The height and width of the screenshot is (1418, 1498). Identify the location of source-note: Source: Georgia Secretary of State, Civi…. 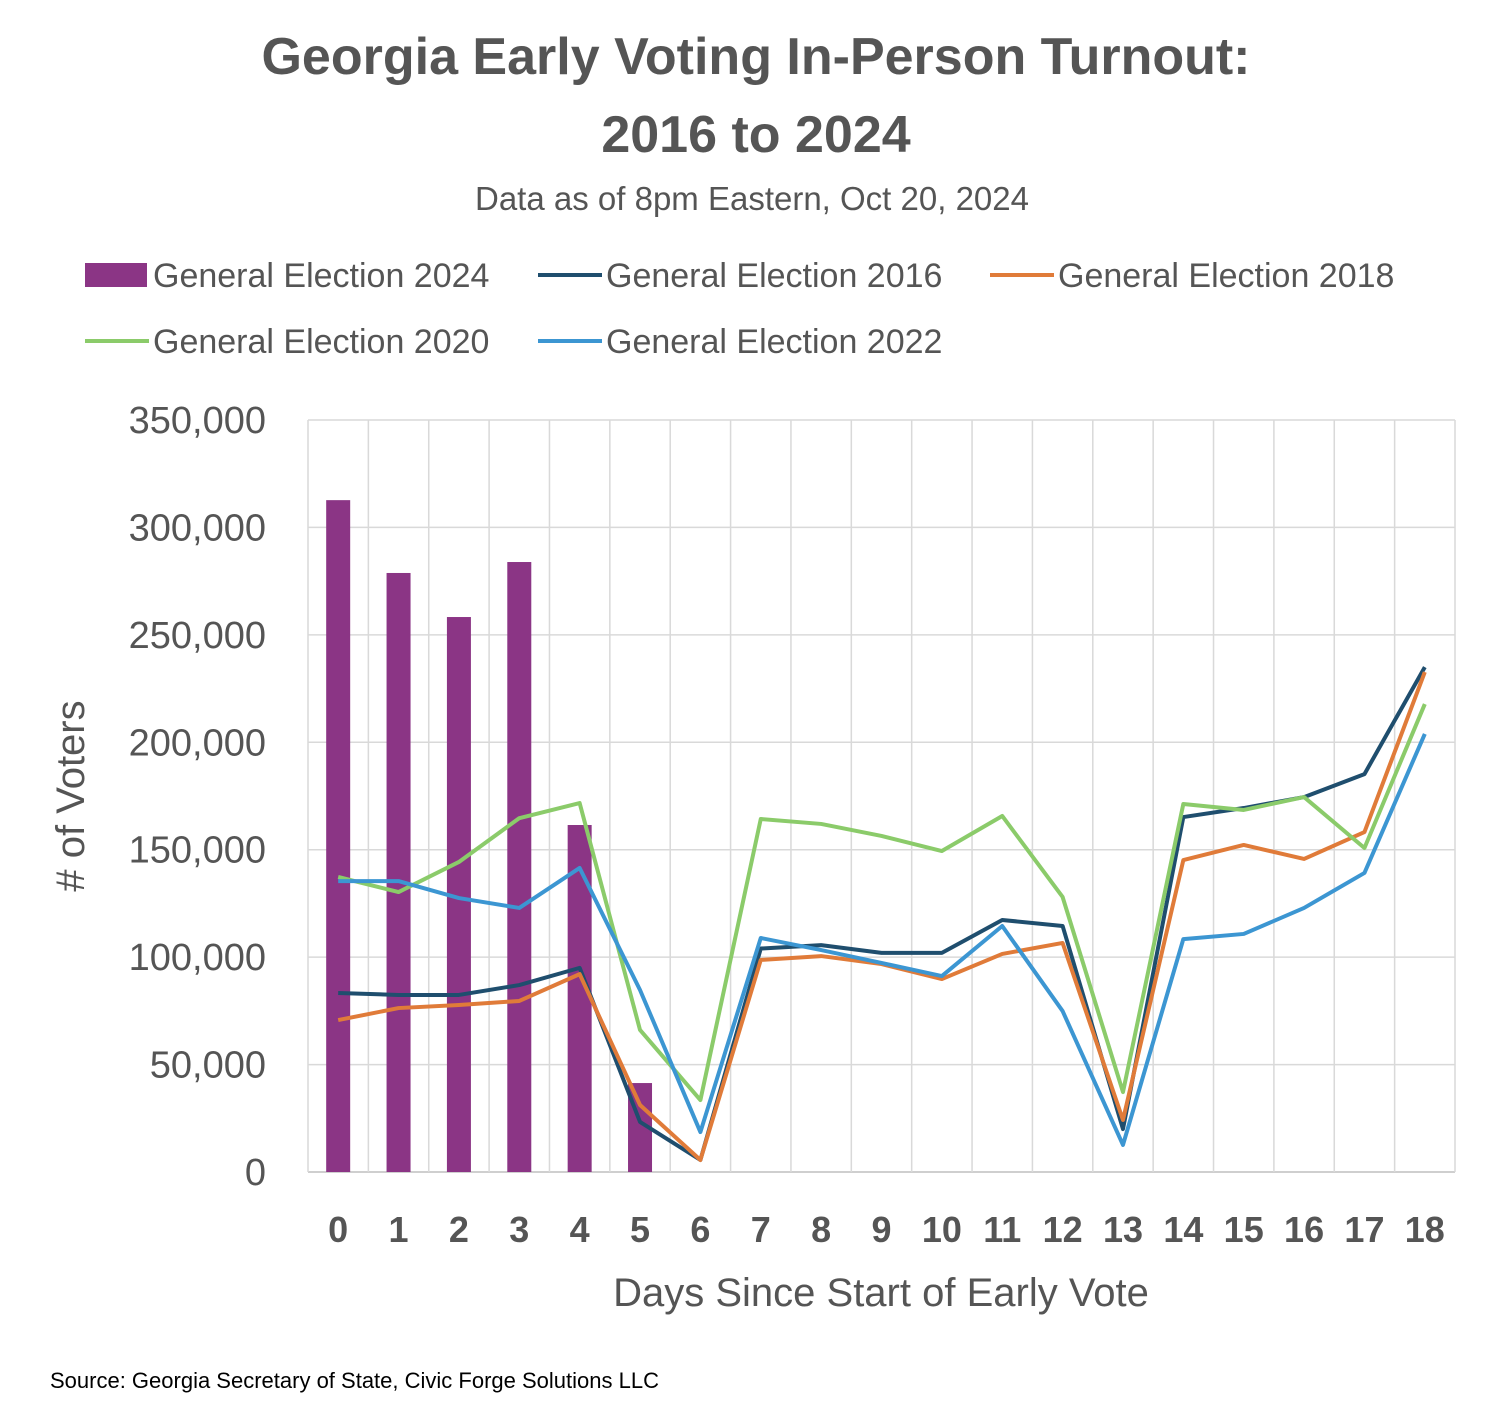
(354, 1380).